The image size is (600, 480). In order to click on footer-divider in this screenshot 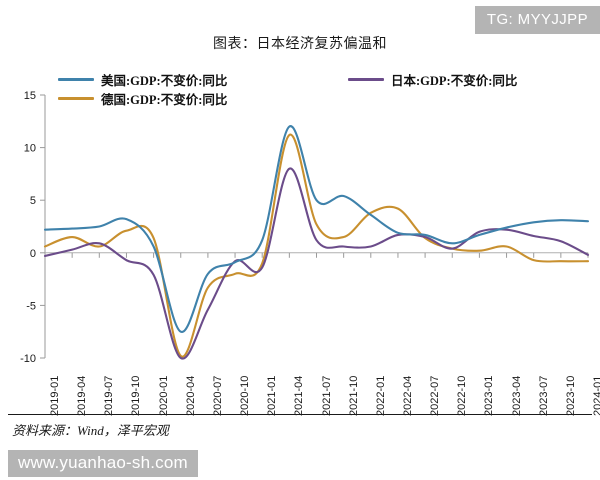, I will do `click(300, 414)`.